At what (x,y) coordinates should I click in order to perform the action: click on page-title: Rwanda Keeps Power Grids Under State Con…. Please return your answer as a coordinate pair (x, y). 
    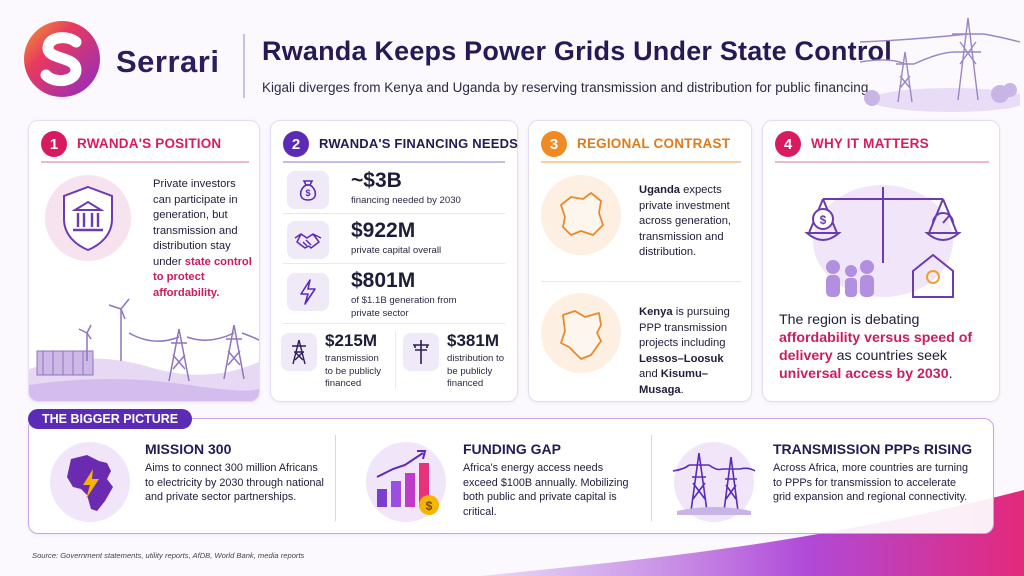
    Looking at the image, I should click on (577, 51).